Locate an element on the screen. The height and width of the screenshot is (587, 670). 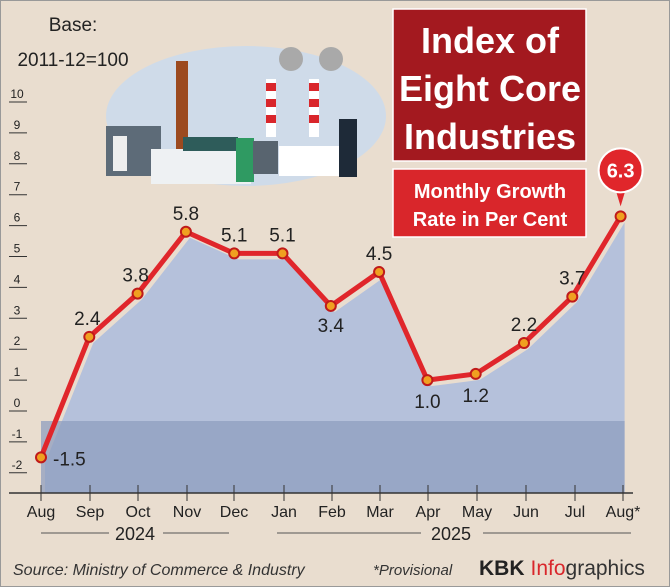
negative-region is located at coordinates (333, 457).